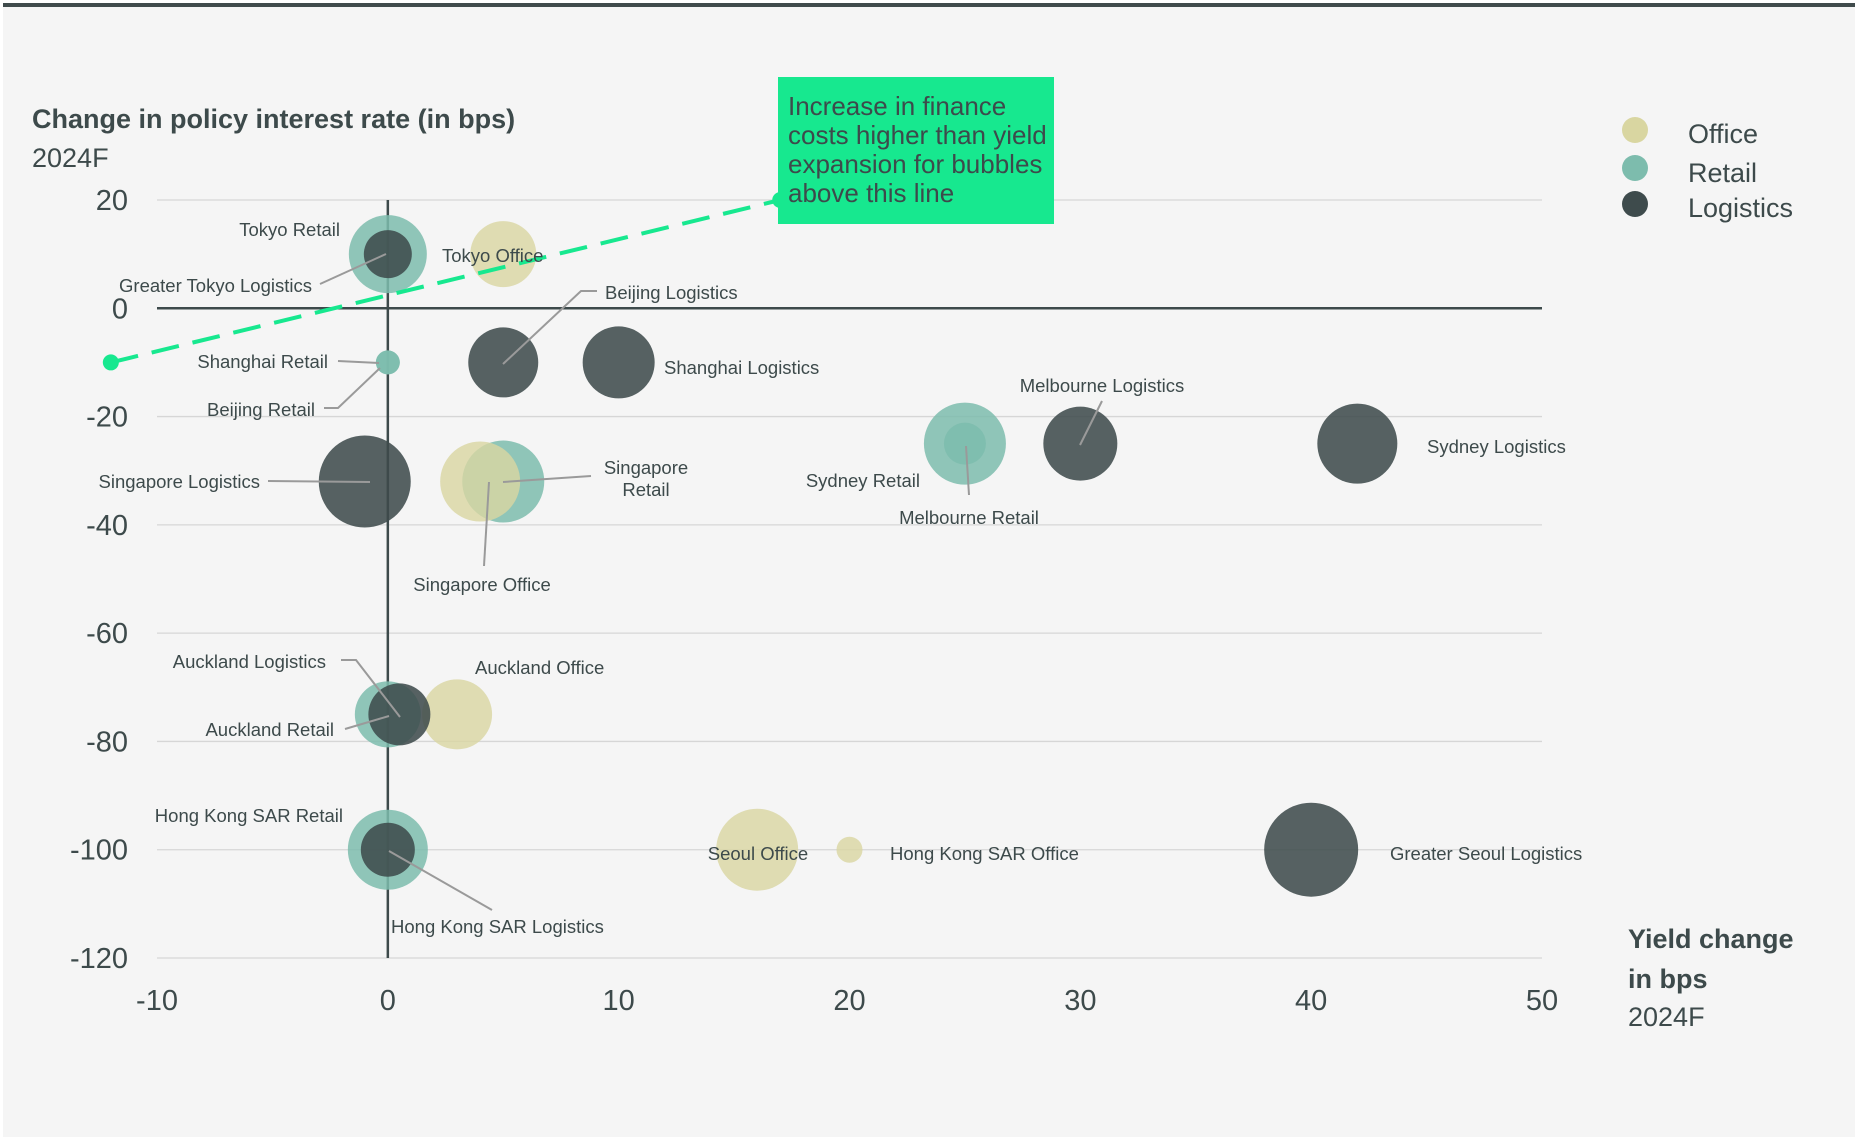 This screenshot has width=1858, height=1137. I want to click on annotation-text-line1: Increase in finance, so click(897, 106).